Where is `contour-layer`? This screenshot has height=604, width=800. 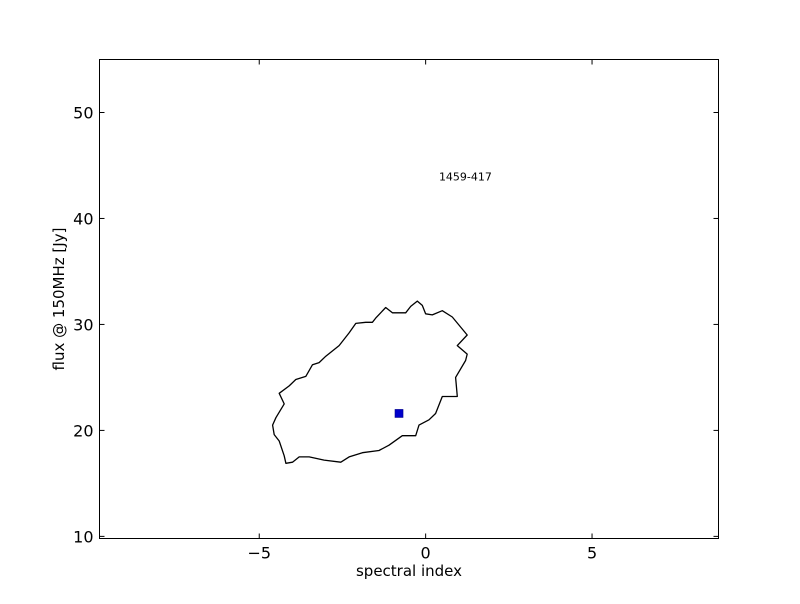 contour-layer is located at coordinates (369, 382).